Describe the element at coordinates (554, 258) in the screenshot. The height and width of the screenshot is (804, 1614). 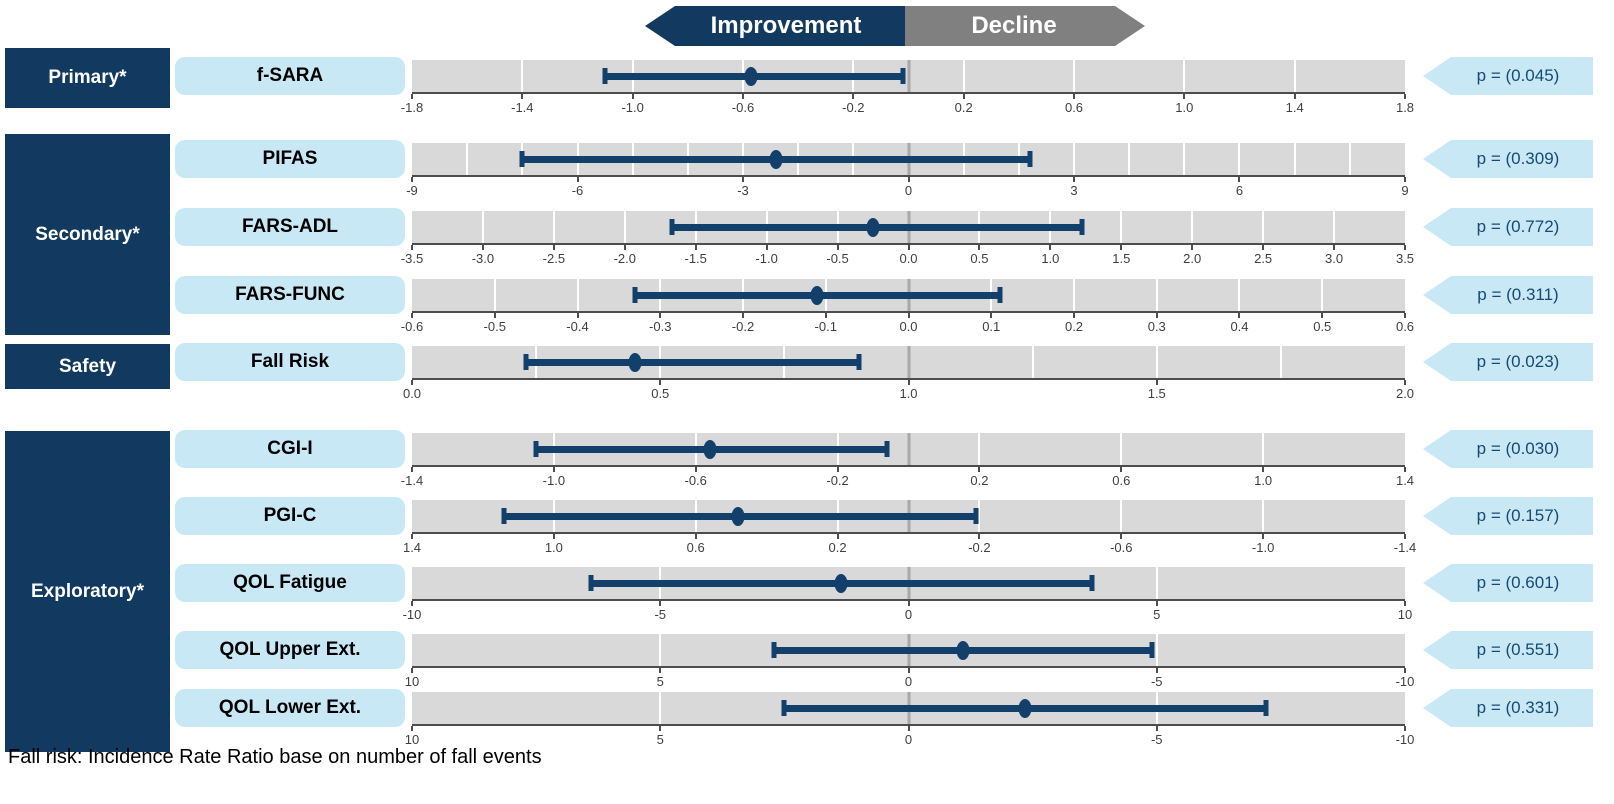
I see `axis-tick-label: -2.5` at that location.